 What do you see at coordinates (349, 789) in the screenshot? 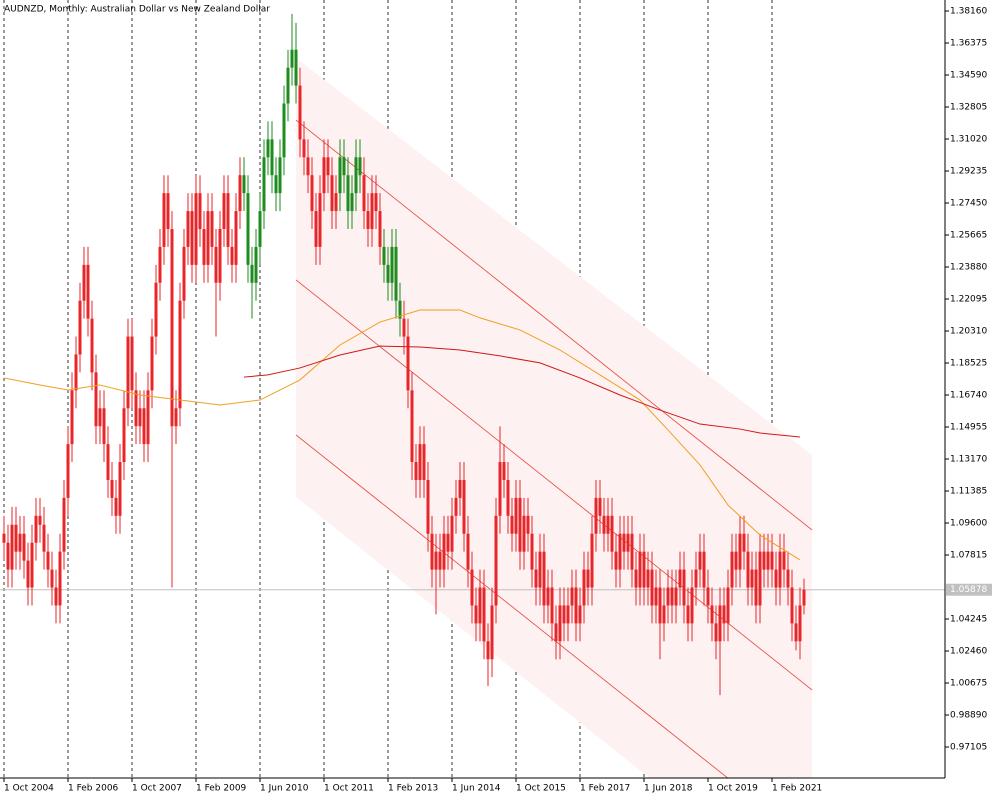
I see `x-tick-label: 1 Oct 2011` at bounding box center [349, 789].